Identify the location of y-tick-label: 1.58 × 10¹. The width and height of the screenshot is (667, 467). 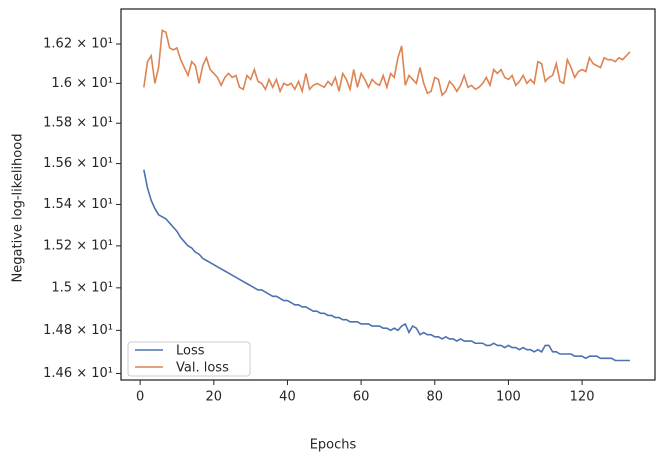
(78, 123).